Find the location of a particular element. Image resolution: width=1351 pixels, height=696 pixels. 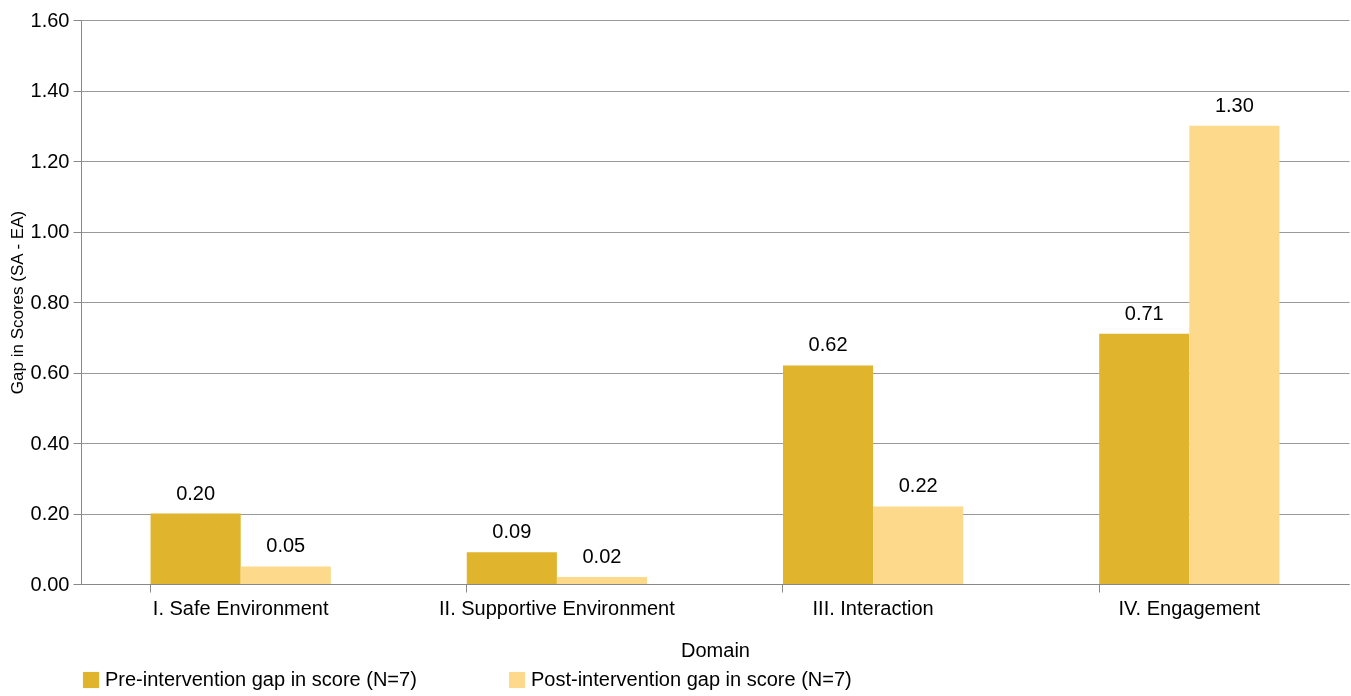

y-tick-label: 0.60 is located at coordinates (50, 372).